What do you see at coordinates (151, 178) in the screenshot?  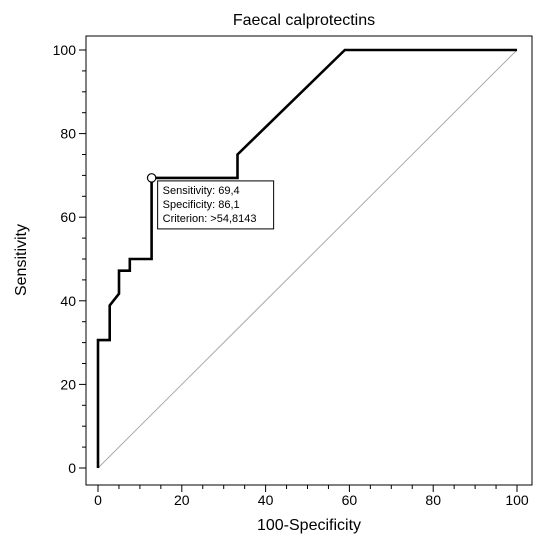 I see `optimal-criterion-marker` at bounding box center [151, 178].